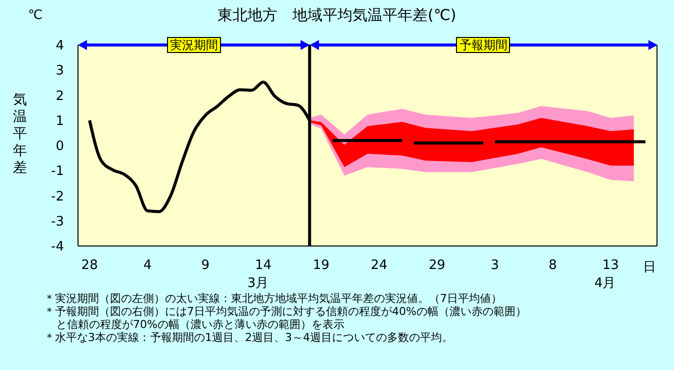 The height and width of the screenshot is (370, 674). What do you see at coordinates (193, 45) in the screenshot?
I see `annotation: 実況期間` at bounding box center [193, 45].